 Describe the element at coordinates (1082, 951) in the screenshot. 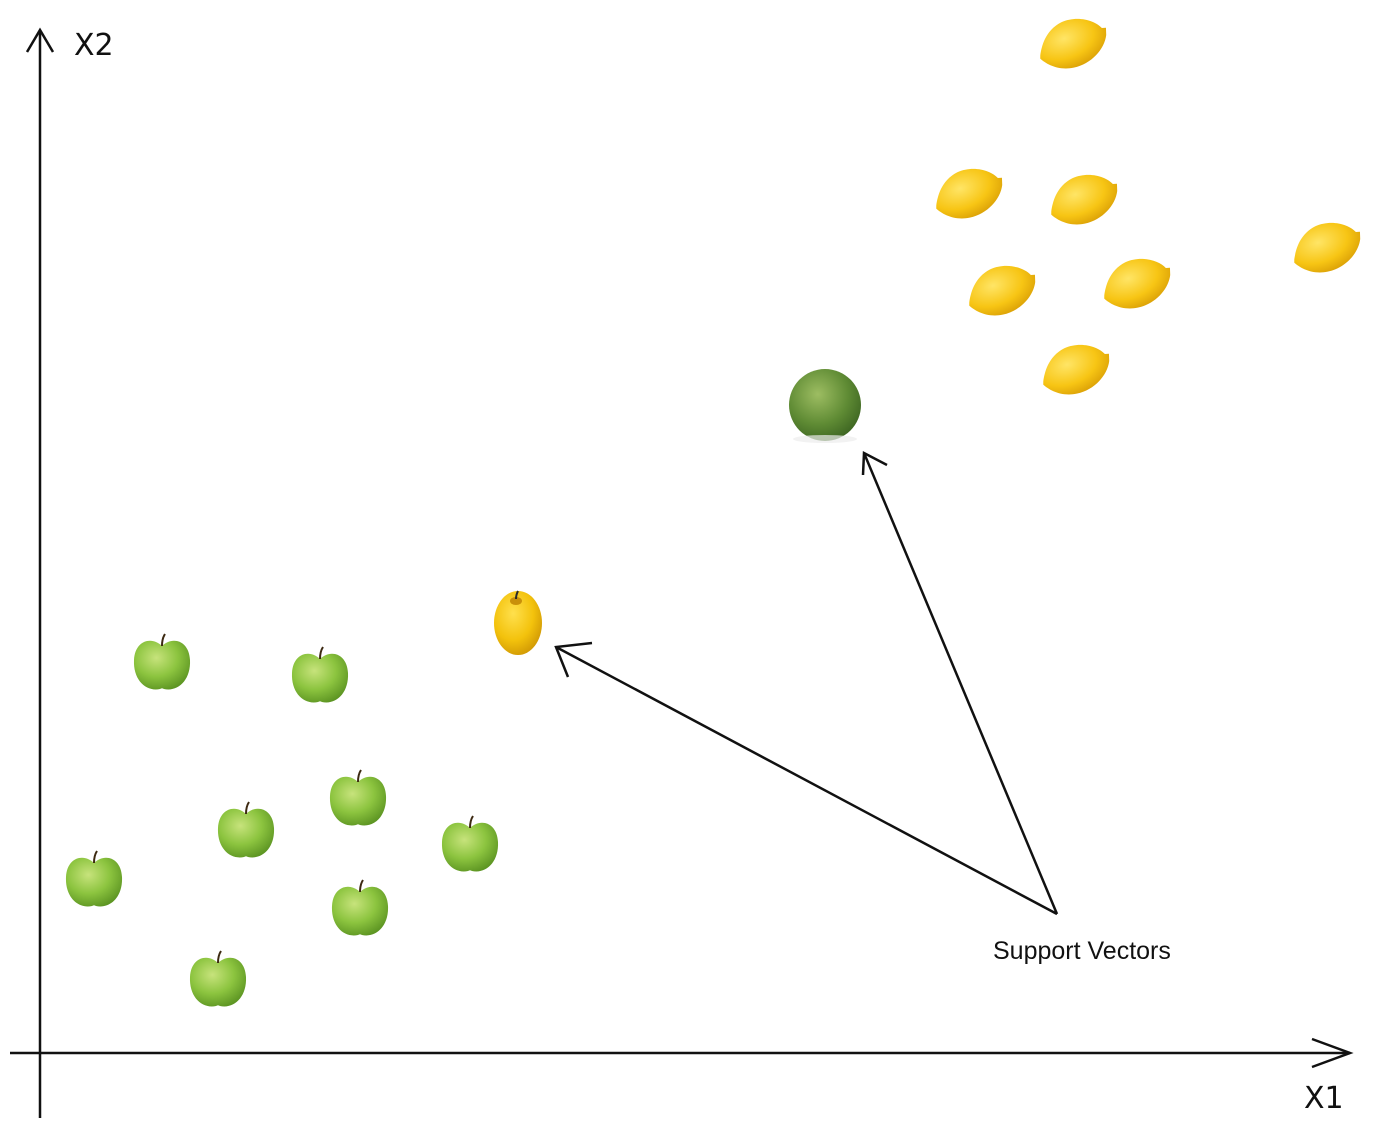

I see `support-vectors-label: Support Vectors` at that location.